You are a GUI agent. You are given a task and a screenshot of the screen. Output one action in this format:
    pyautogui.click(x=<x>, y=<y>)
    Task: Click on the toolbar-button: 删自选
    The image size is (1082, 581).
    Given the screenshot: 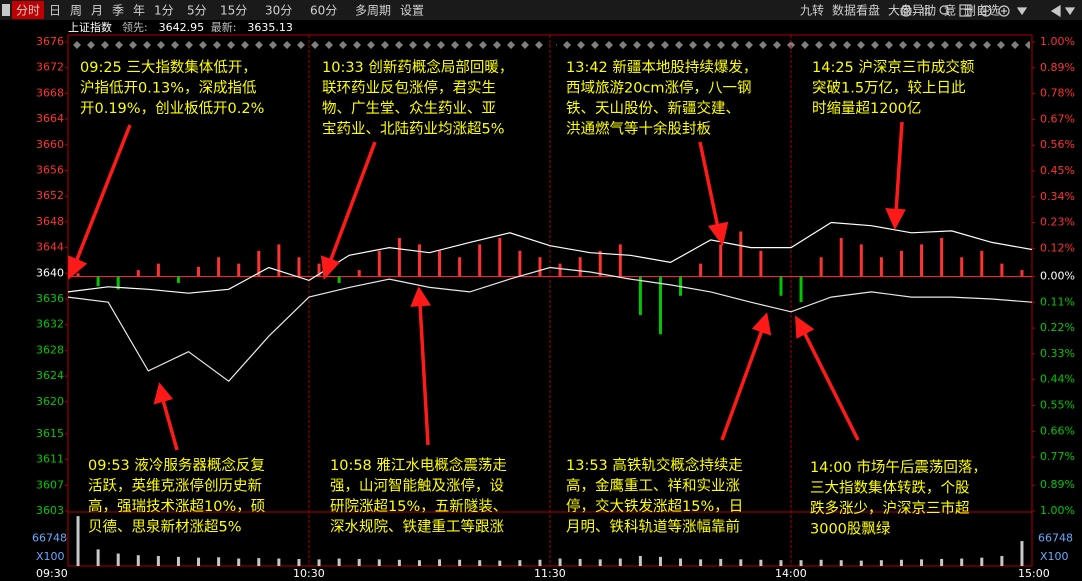 What is the action you would take?
    pyautogui.click(x=982, y=11)
    